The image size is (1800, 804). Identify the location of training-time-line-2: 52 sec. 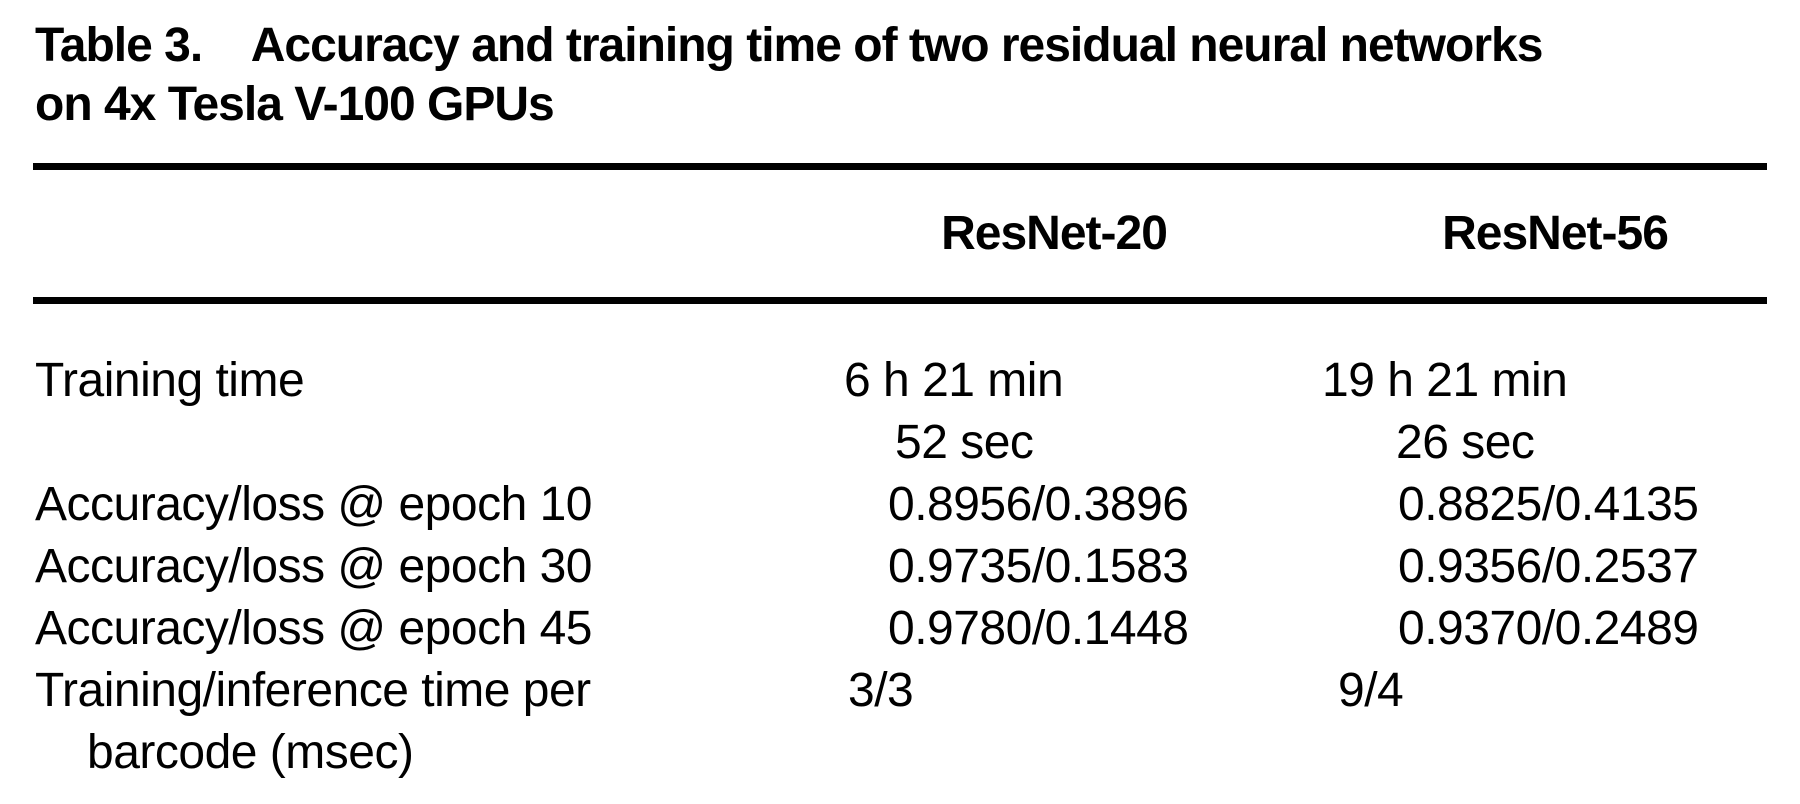
(964, 442).